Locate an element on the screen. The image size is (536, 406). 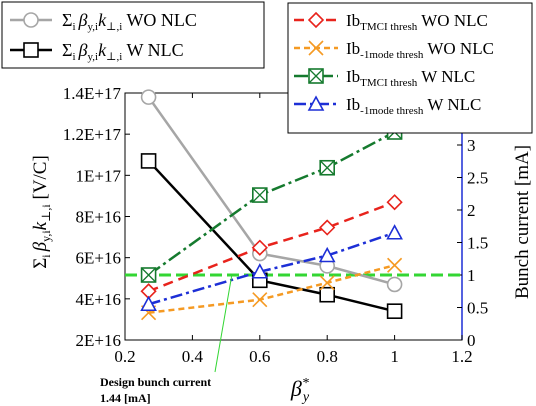
right-tick-label: 1 is located at coordinates (471, 275).